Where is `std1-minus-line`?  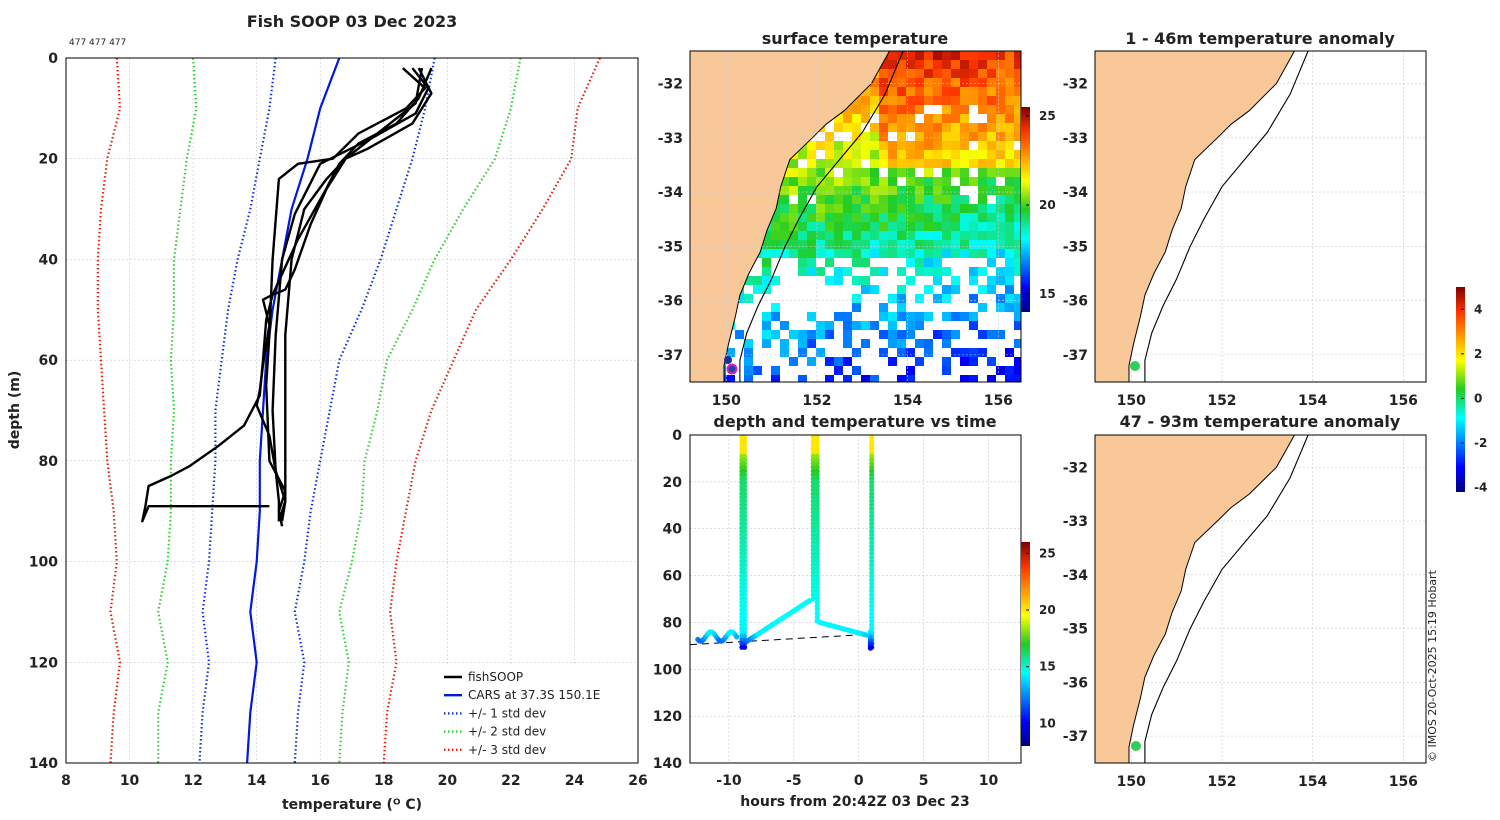
std1-minus-line is located at coordinates (237, 410).